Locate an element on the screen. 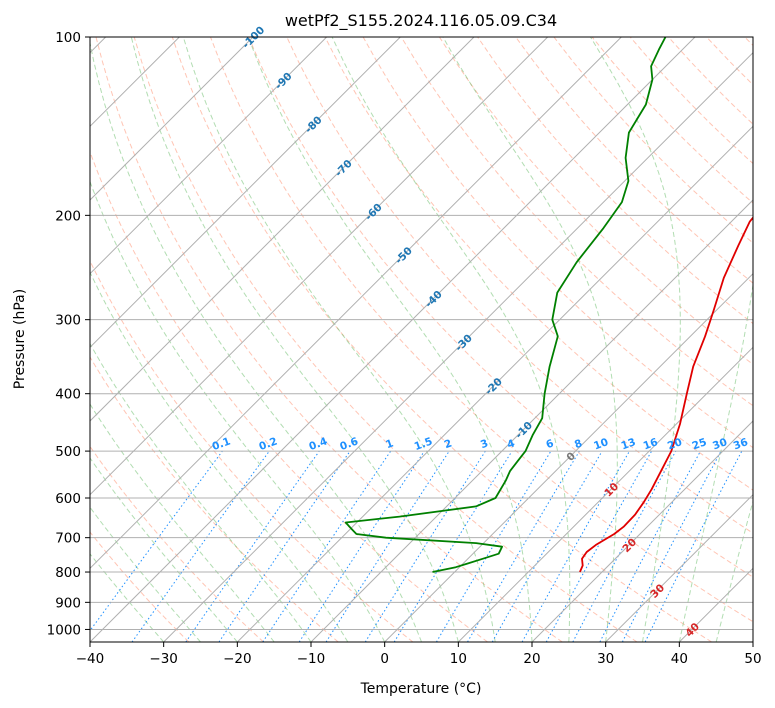 The height and width of the screenshot is (708, 775). y-tick-label: 100 is located at coordinates (68, 38).